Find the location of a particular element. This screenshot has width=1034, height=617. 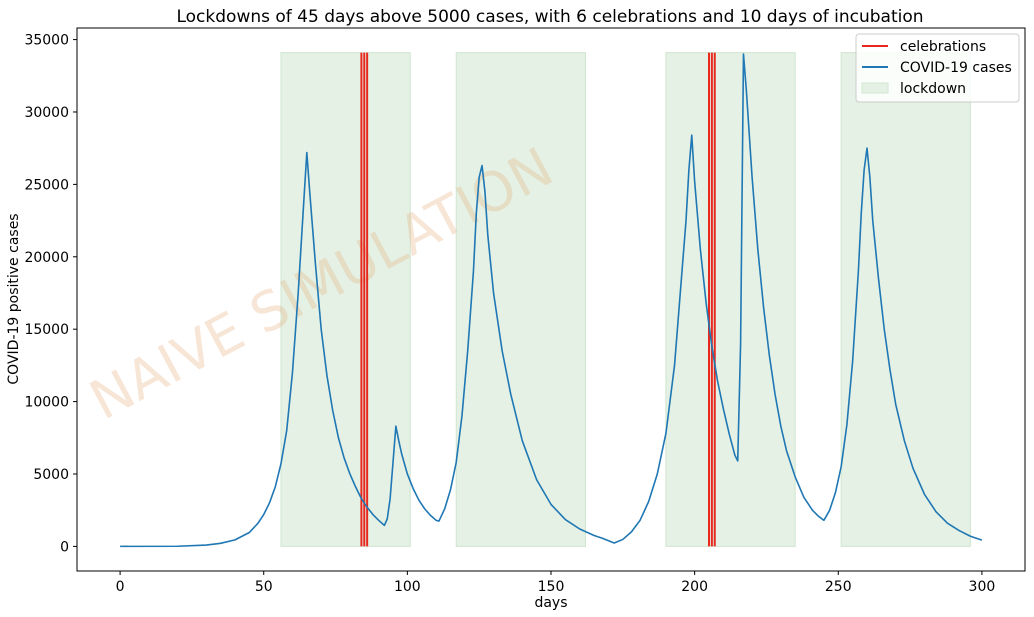

x-tick-label: 300 is located at coordinates (982, 587).